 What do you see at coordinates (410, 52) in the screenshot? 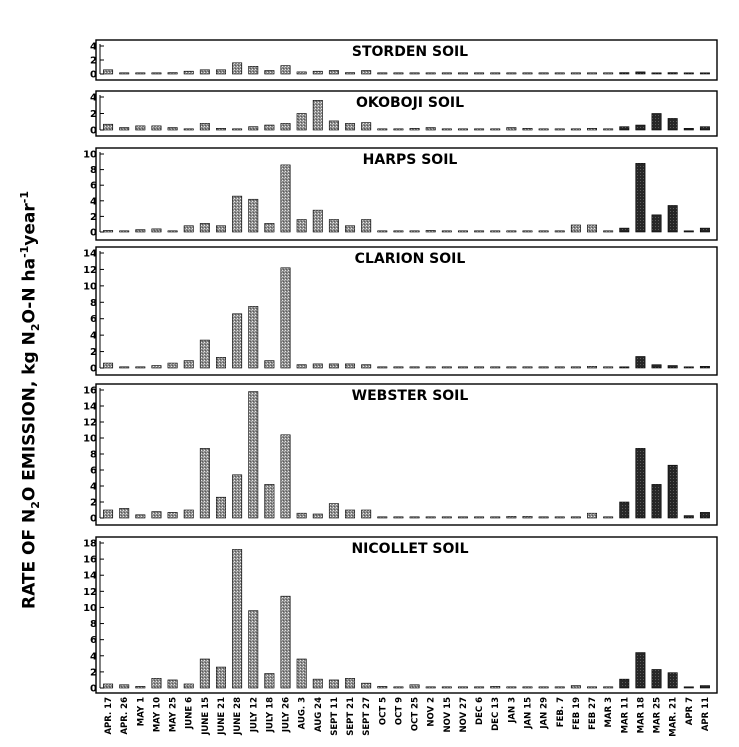
I see `panel-title: STORDEN SOIL` at bounding box center [410, 52].